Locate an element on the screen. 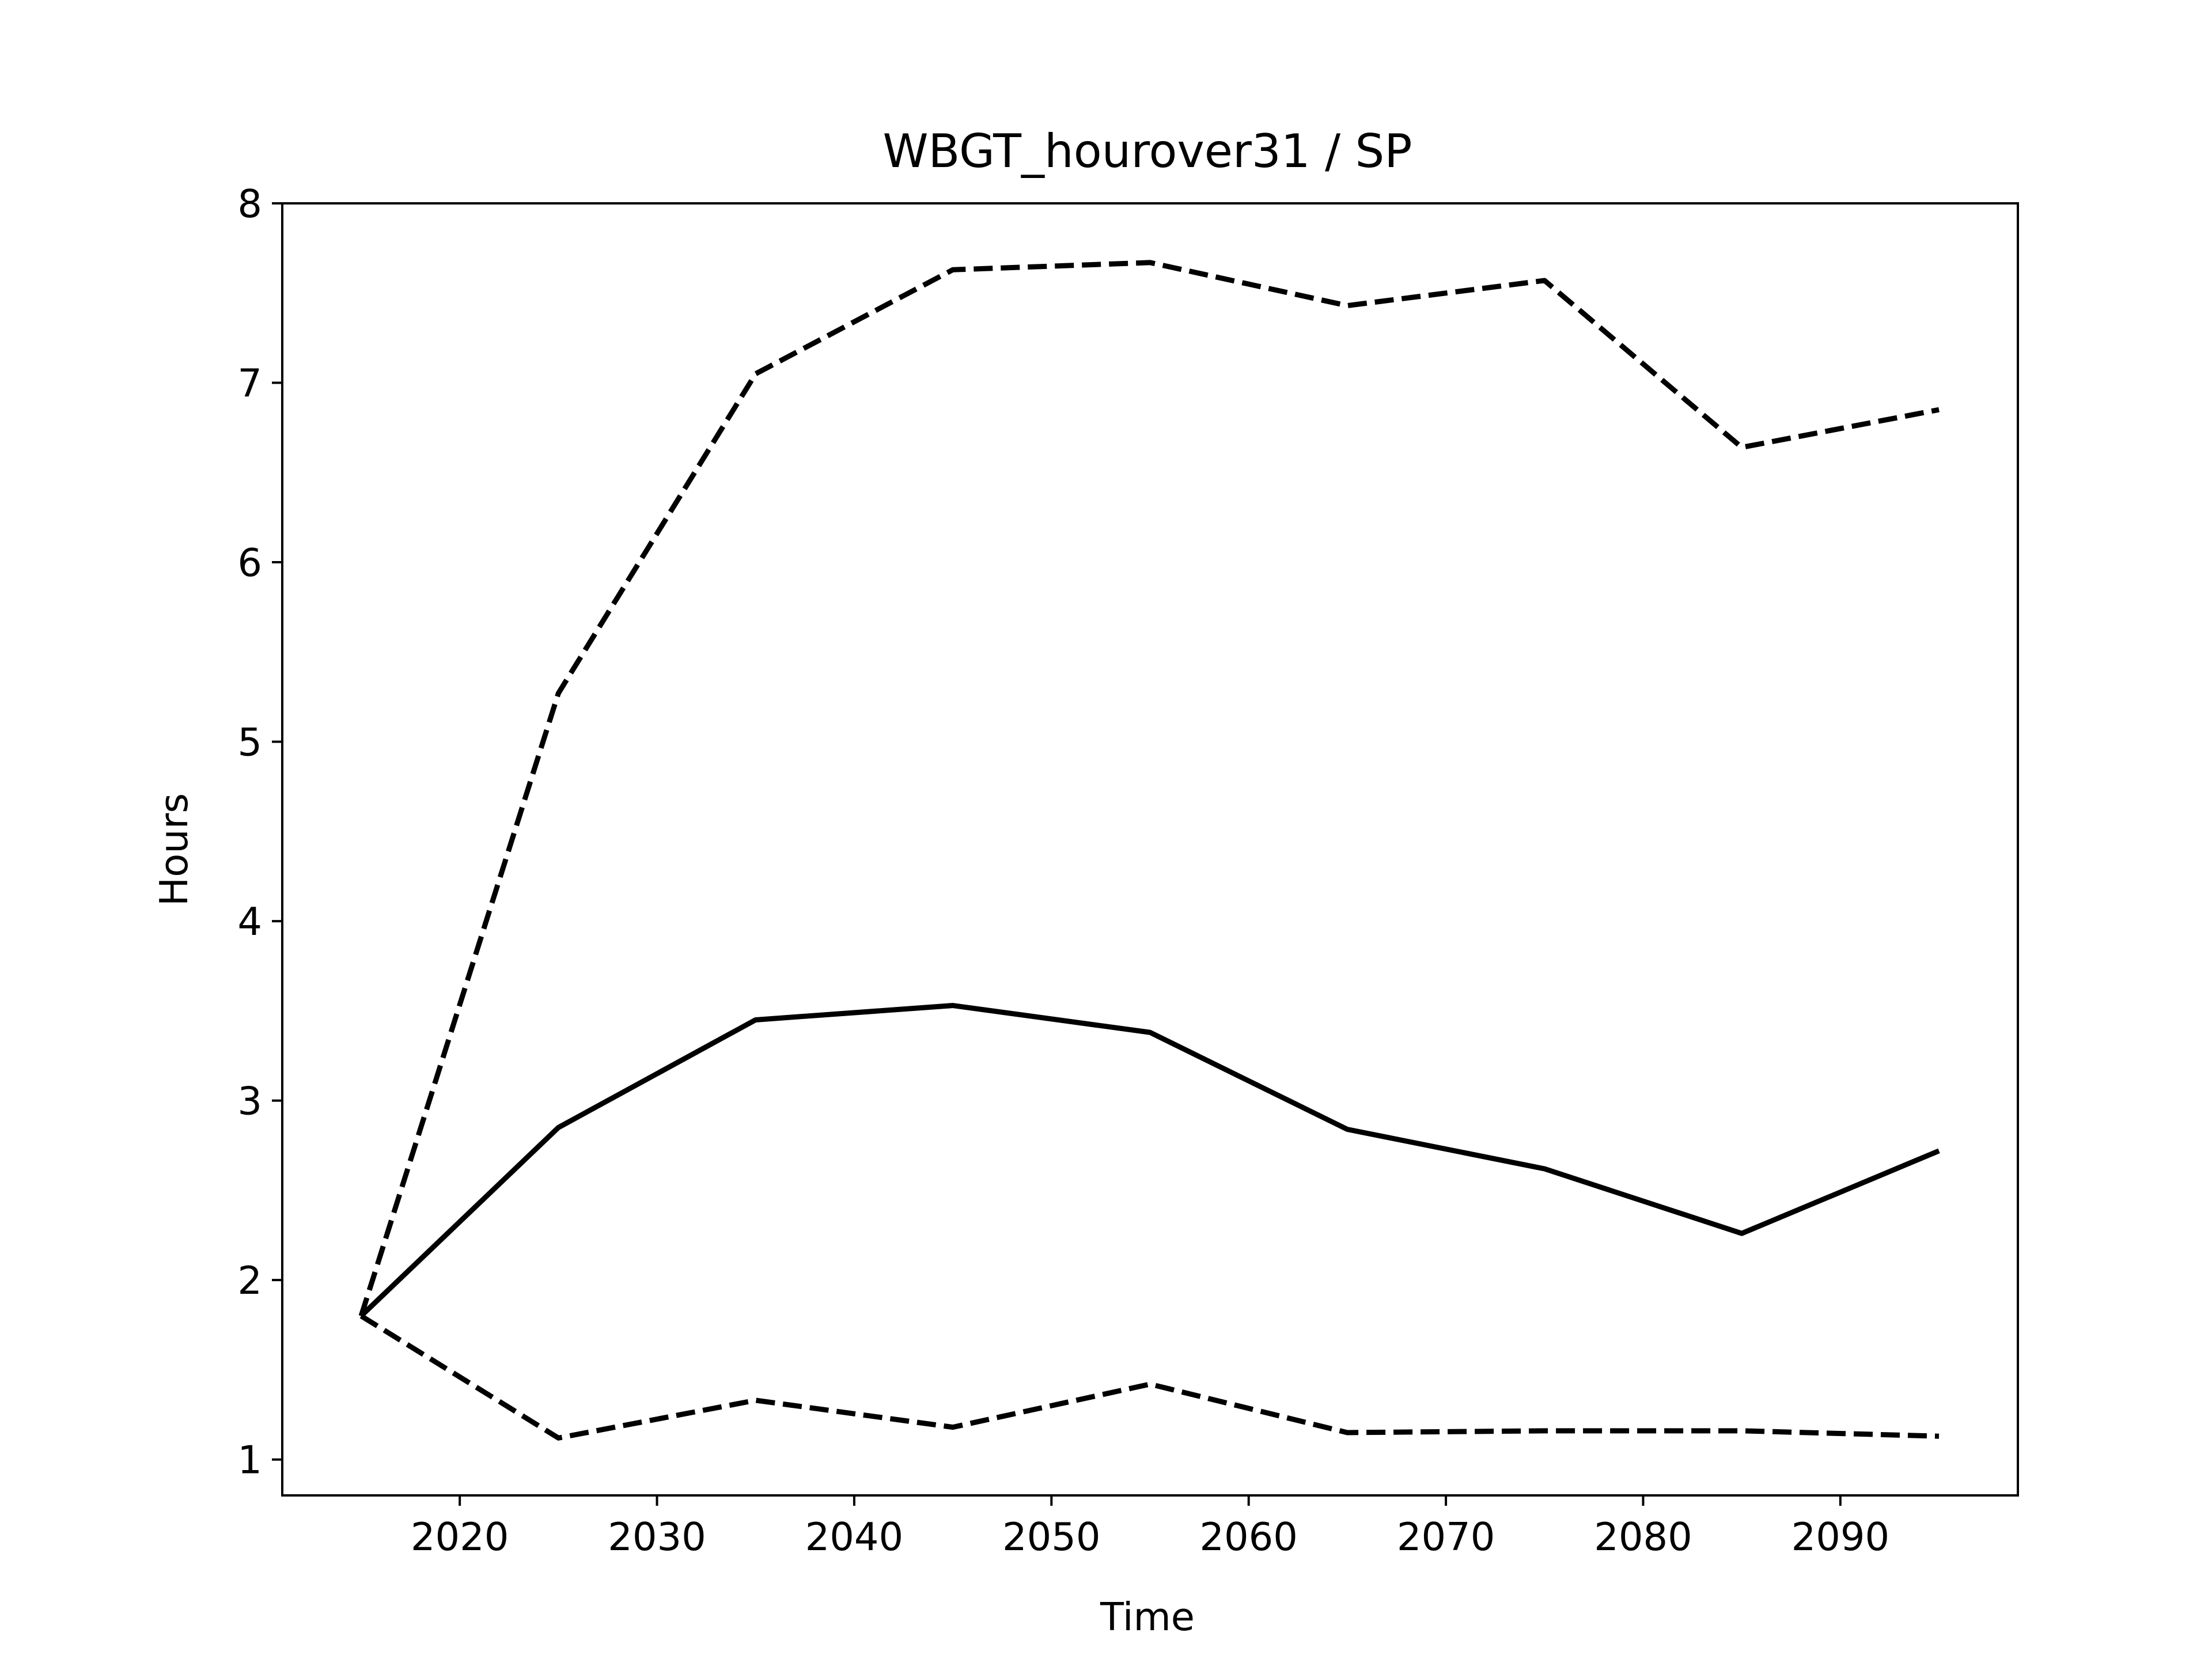 The image size is (2212, 1659). y-tick-label: 1 is located at coordinates (249, 1460).